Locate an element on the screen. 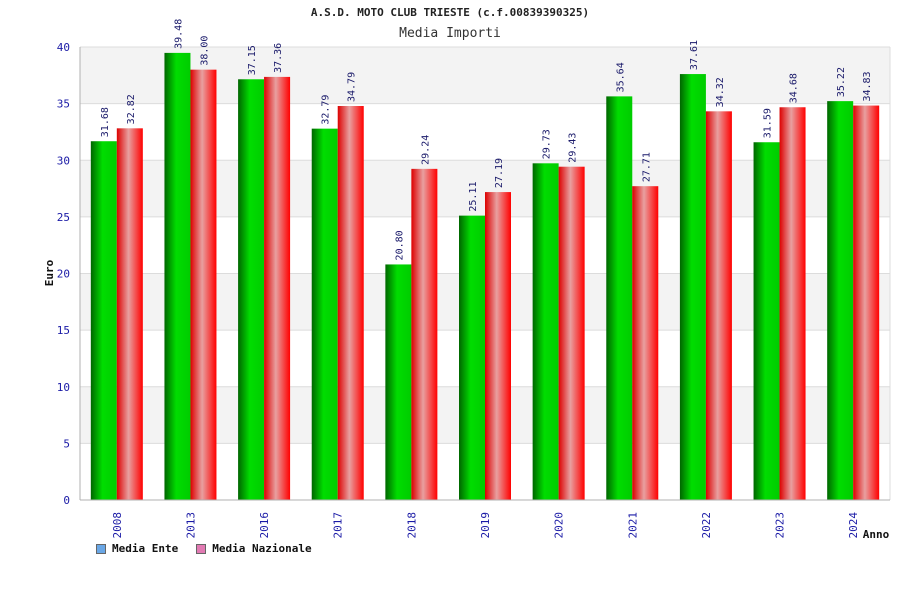 Image resolution: width=900 pixels, height=600 pixels. x-tick-label: 2022 is located at coordinates (706, 525).